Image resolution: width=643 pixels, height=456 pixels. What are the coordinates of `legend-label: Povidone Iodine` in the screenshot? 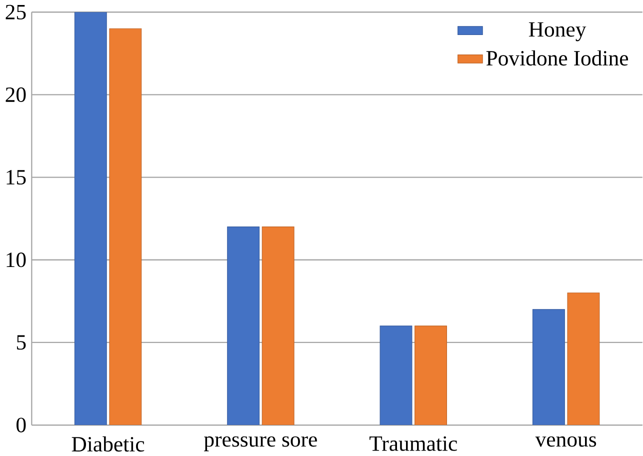 It's located at (557, 58).